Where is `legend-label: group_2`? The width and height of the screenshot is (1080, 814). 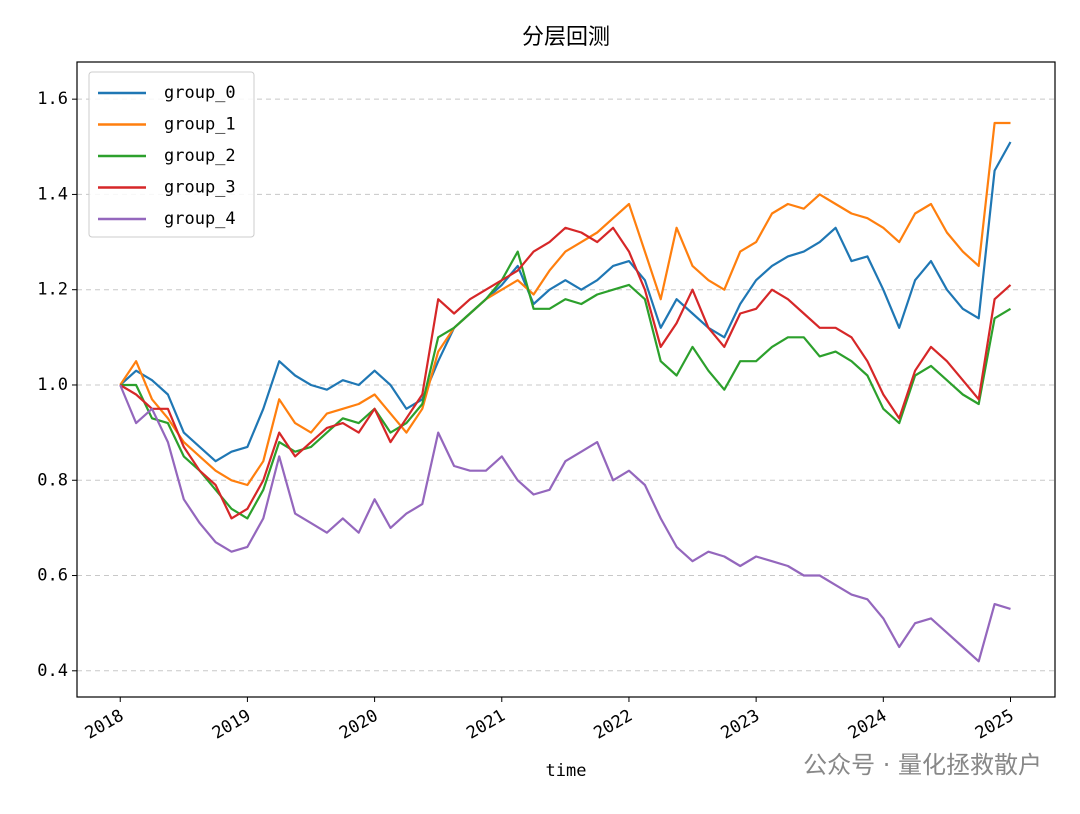 legend-label: group_2 is located at coordinates (200, 156).